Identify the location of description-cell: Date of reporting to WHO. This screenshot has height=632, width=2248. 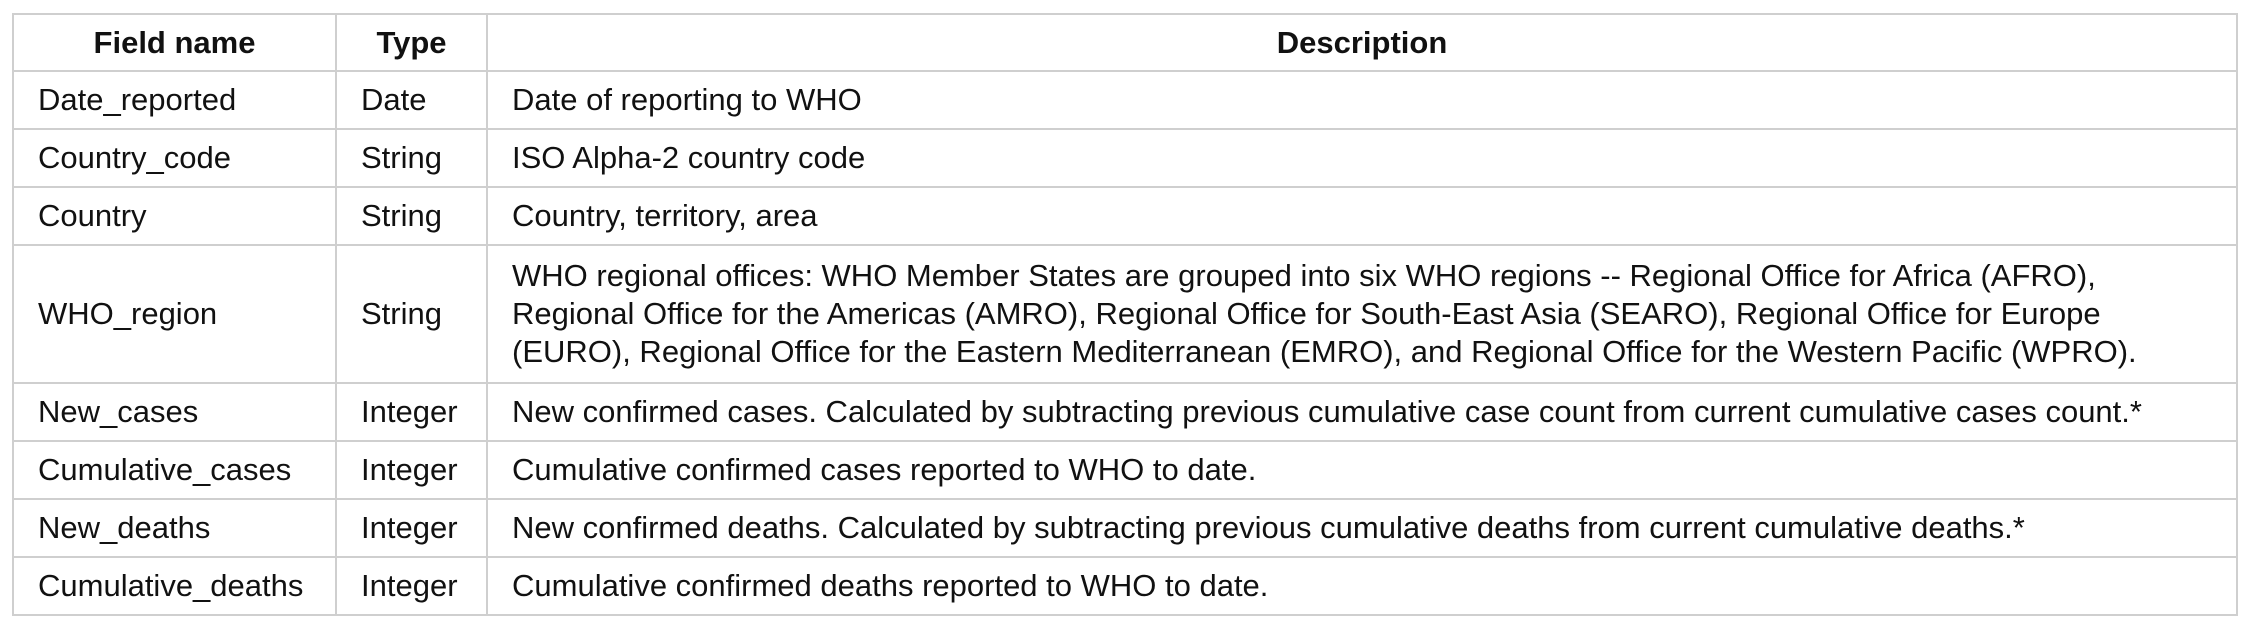
(1362, 100).